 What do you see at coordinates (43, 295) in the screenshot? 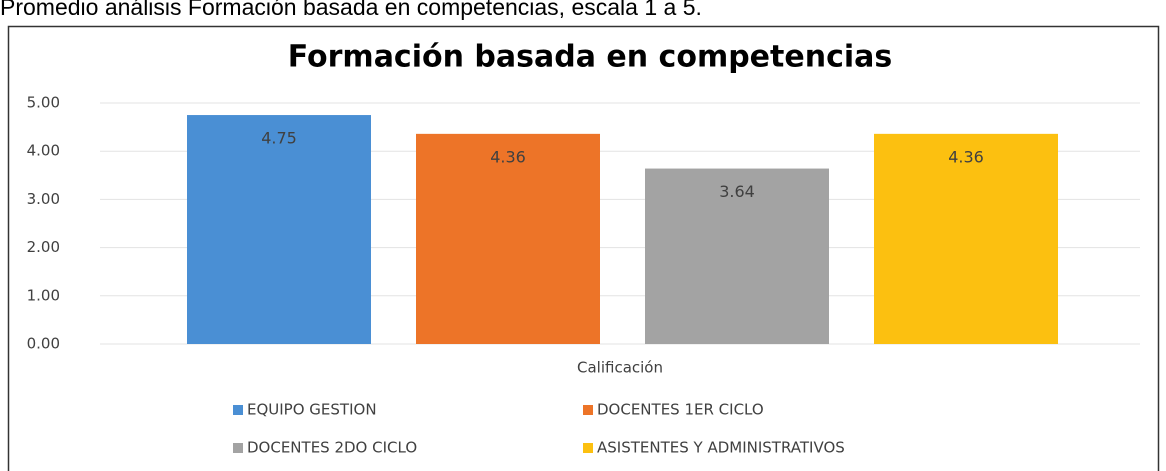
I see `y-tick-label: 1.00` at bounding box center [43, 295].